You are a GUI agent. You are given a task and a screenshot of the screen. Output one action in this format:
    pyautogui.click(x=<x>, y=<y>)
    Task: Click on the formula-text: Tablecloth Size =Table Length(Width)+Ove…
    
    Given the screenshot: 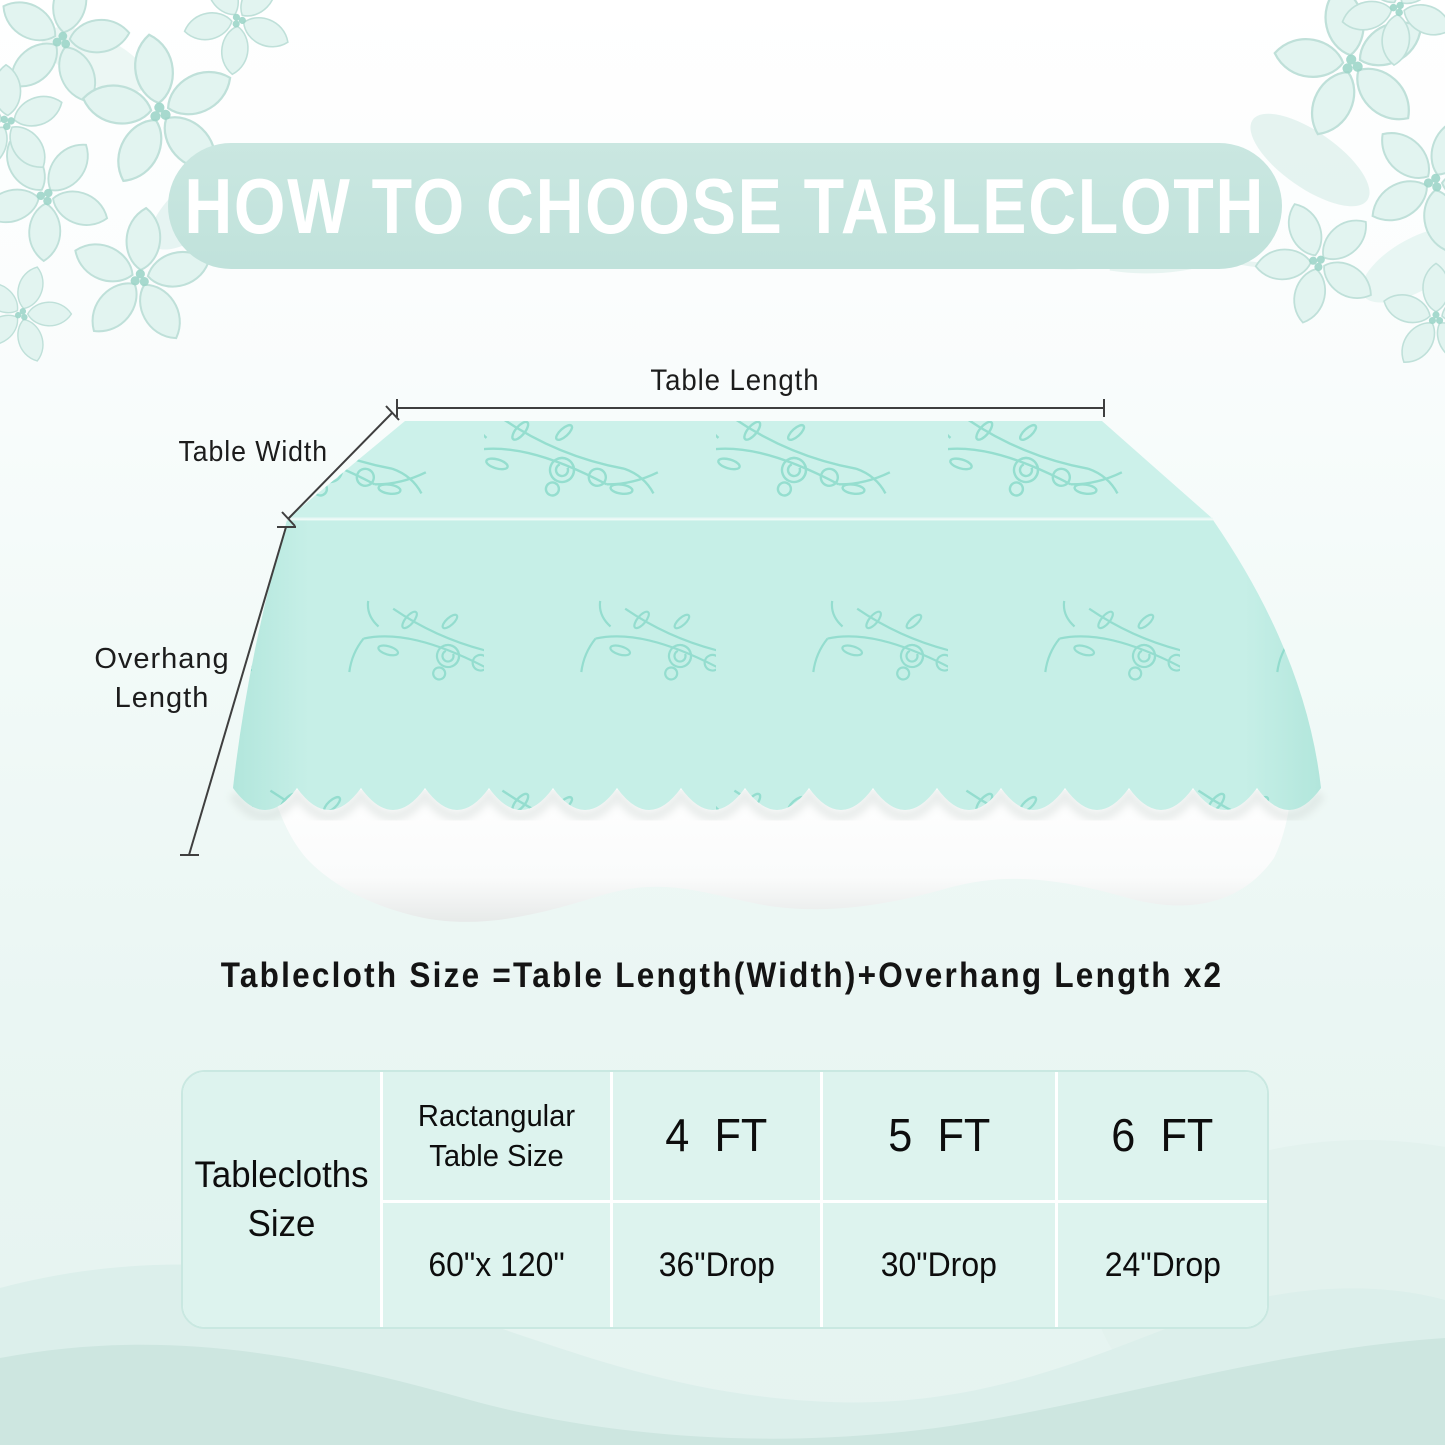 What is the action you would take?
    pyautogui.click(x=722, y=975)
    